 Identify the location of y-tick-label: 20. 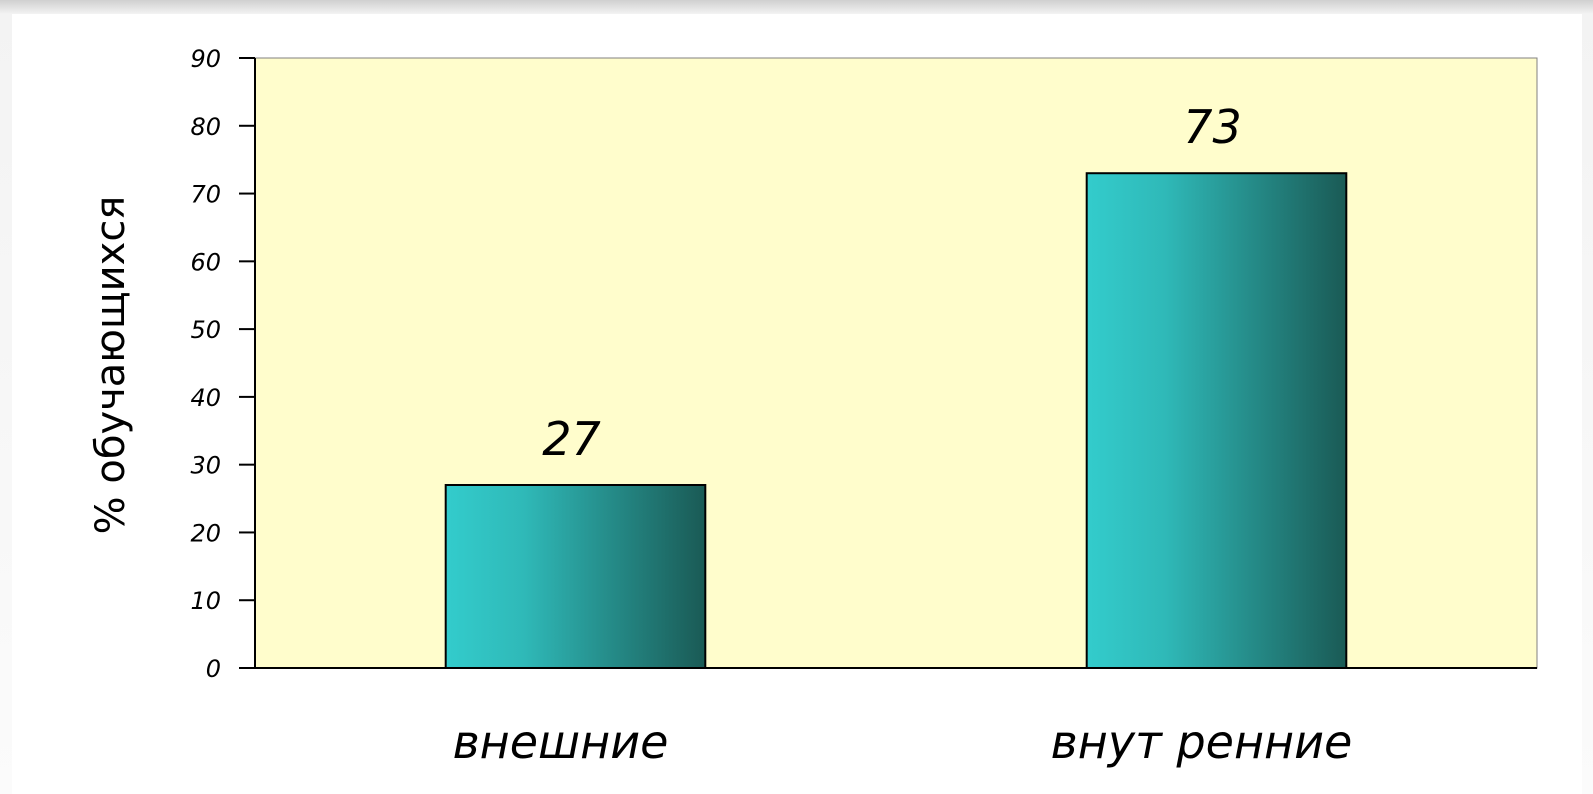
(205, 533).